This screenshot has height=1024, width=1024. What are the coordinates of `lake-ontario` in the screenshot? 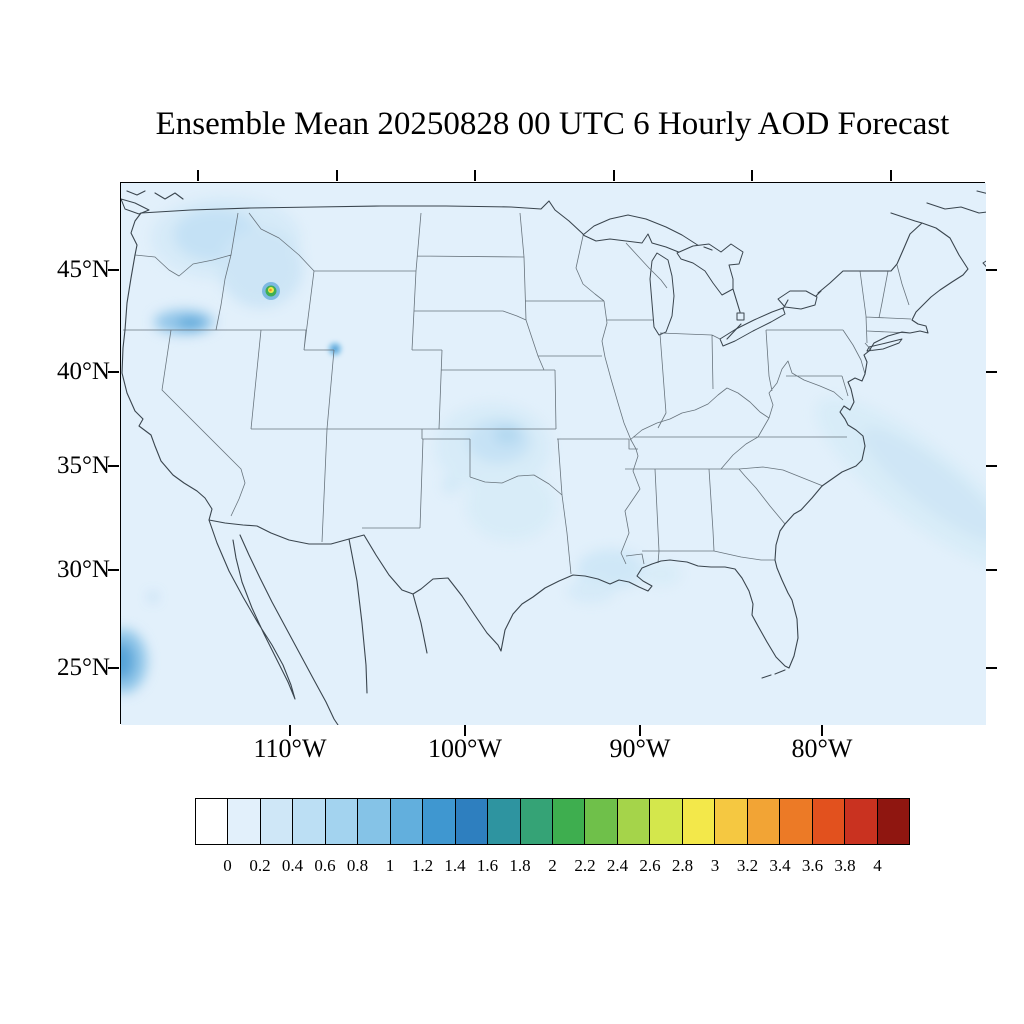 It's located at (797, 300).